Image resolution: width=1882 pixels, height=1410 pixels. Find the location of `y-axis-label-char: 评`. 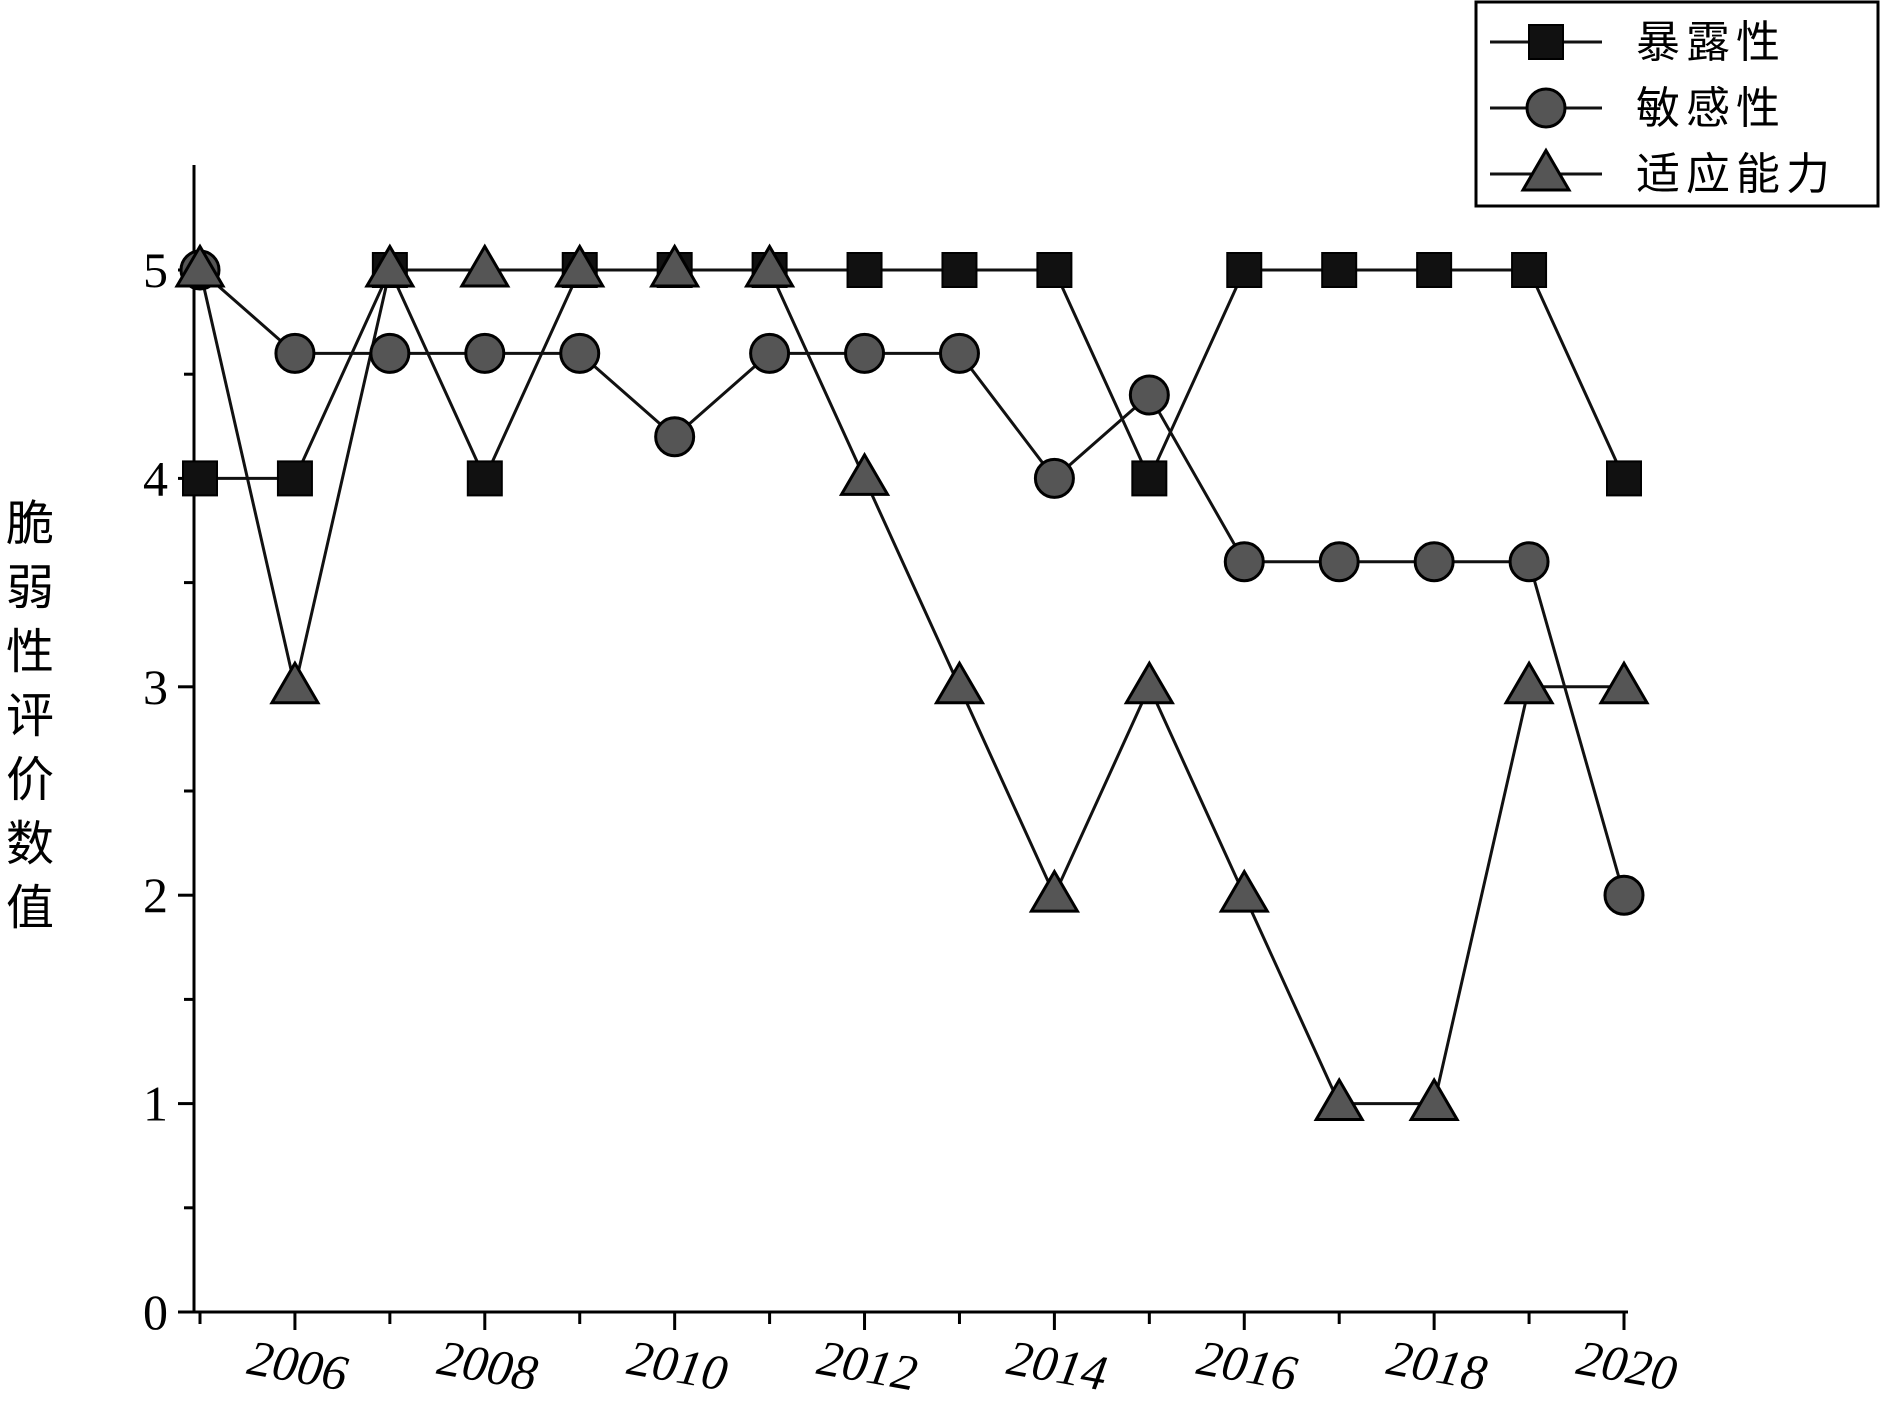

y-axis-label-char: 评 is located at coordinates (30, 716).